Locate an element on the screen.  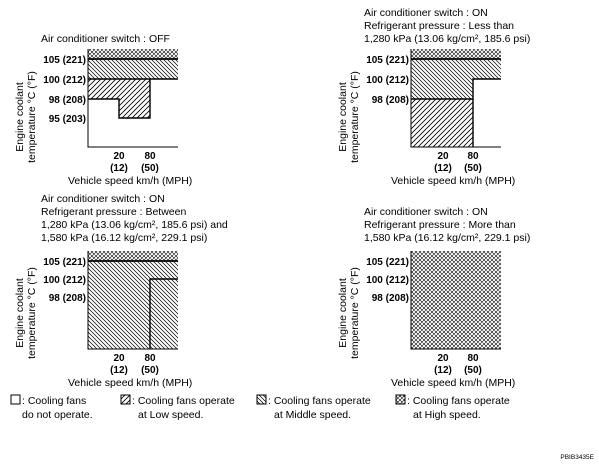
legend-label: at High speed. is located at coordinates (447, 415).